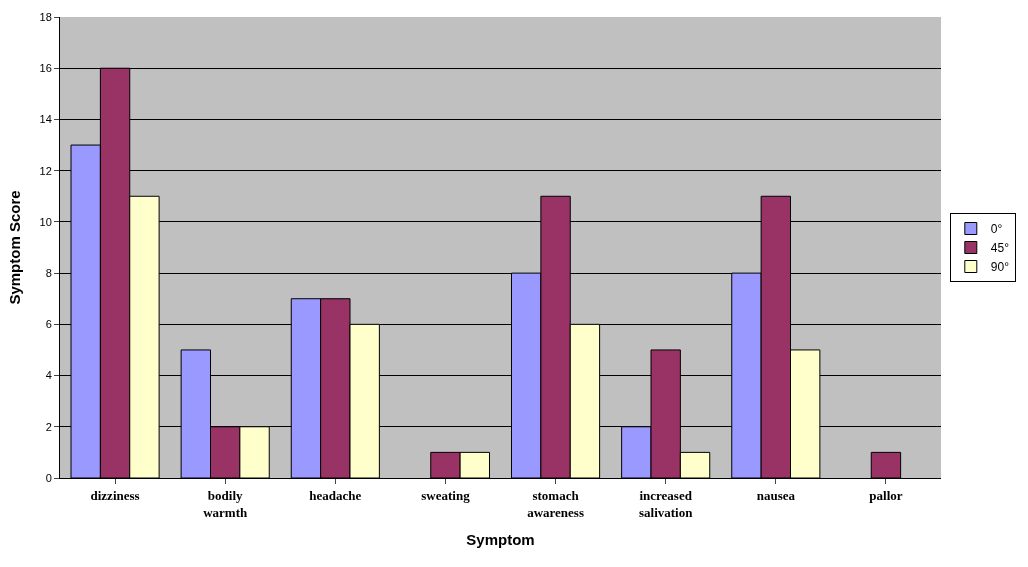 This screenshot has height=567, width=1028. Describe the element at coordinates (45, 221) in the screenshot. I see `y-tick-label: 10` at that location.